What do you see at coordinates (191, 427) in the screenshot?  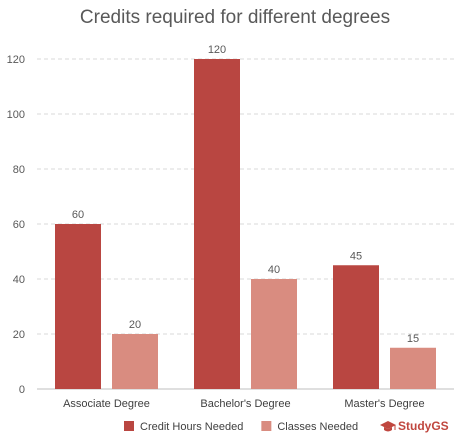 I see `legend-entry: Credit Hours Needed` at bounding box center [191, 427].